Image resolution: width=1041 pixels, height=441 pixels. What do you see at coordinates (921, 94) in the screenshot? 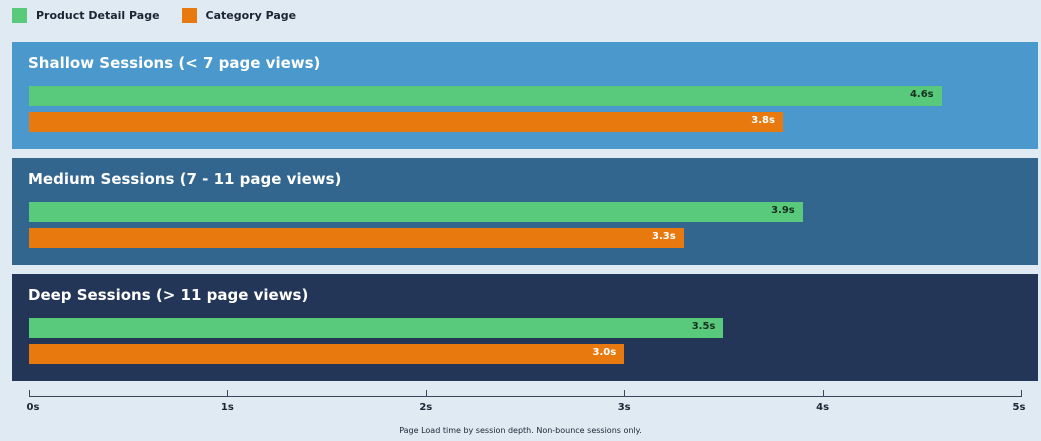
I see `bar-value-label: 4.6s` at bounding box center [921, 94].